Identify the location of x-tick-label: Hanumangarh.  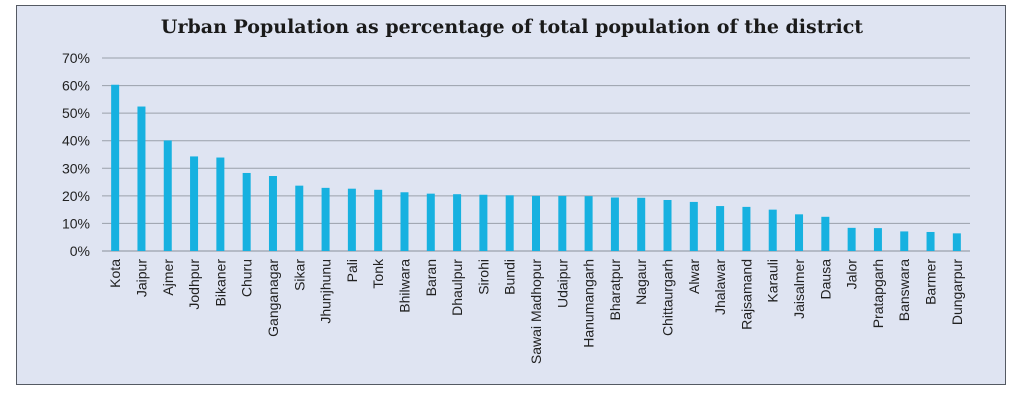
(589, 303).